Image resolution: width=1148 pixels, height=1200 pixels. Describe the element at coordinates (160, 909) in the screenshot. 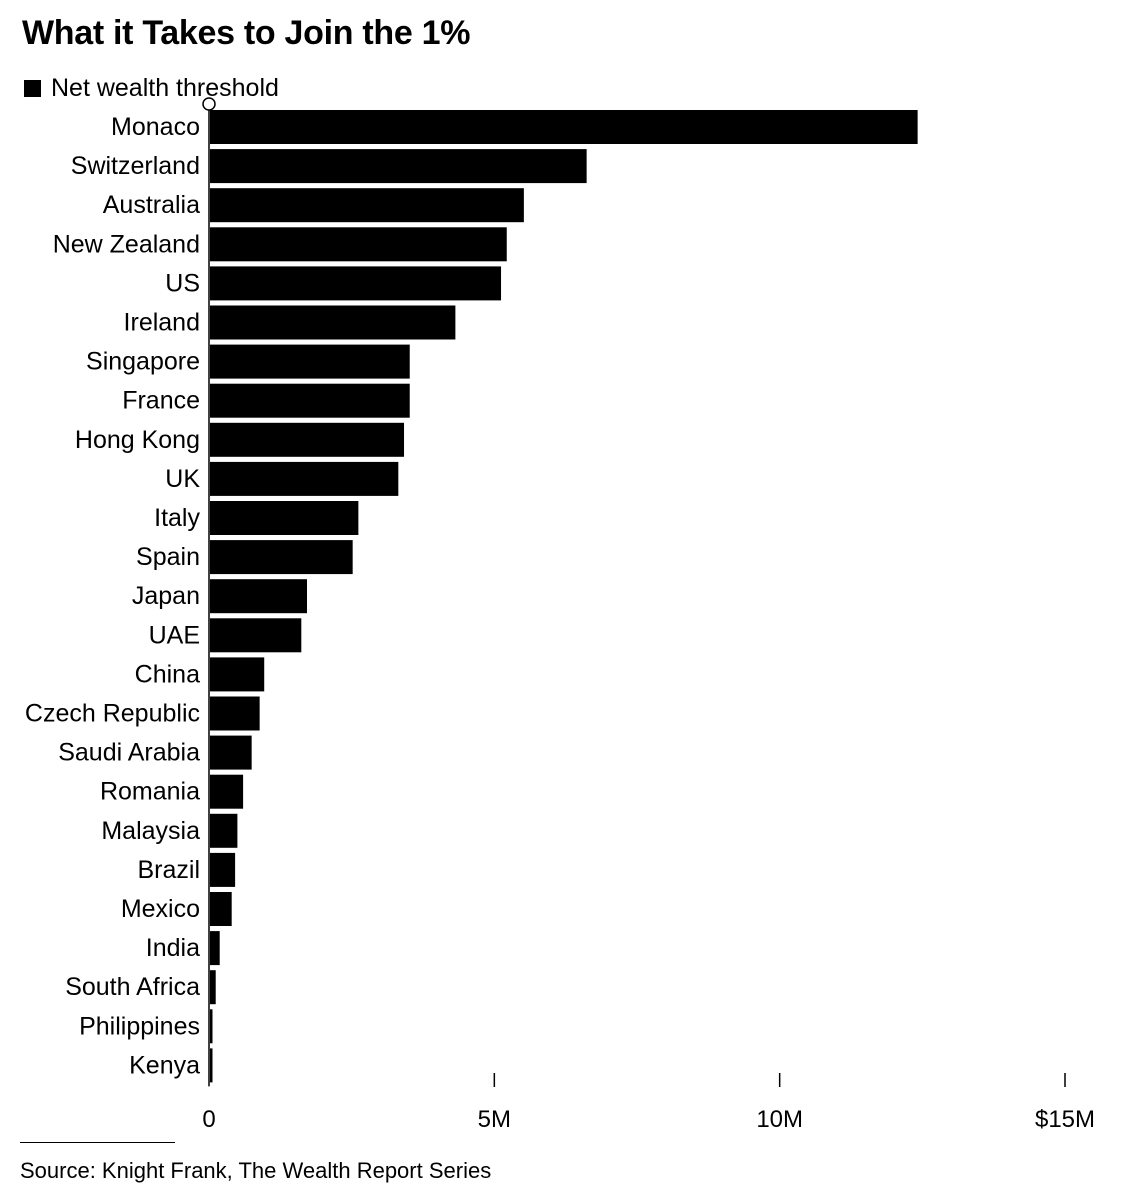

I see `category-label: Mexico` at that location.